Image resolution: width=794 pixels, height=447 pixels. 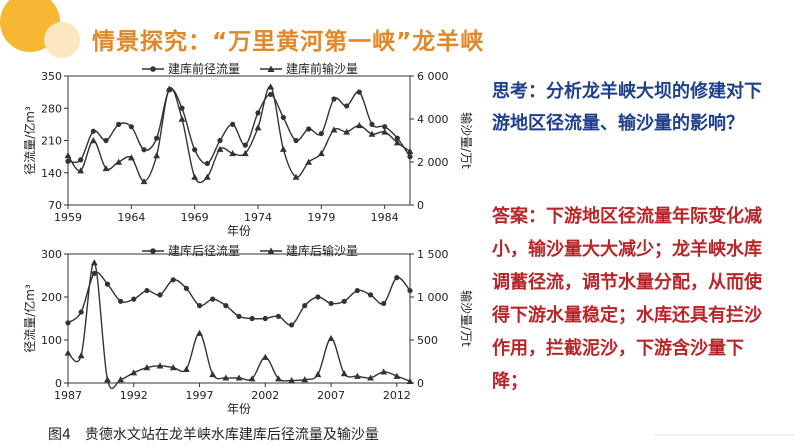 I want to click on legend-label: 建库前输沙量, so click(x=322, y=68).